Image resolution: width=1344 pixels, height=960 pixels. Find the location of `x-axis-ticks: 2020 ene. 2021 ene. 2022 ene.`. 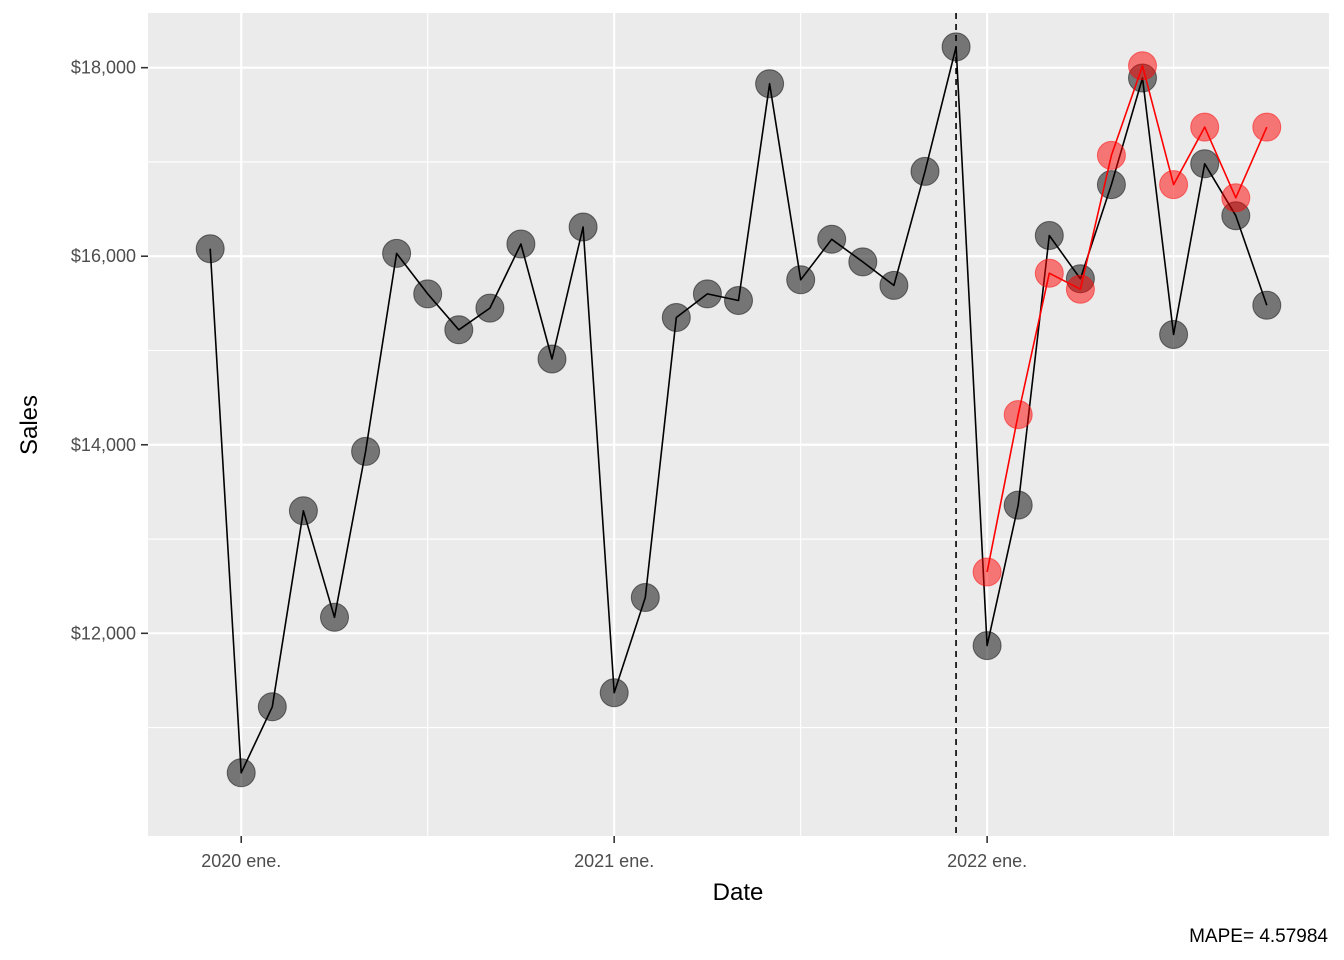

x-axis-ticks: 2020 ene. 2021 ene. 2022 ene. is located at coordinates (614, 853).